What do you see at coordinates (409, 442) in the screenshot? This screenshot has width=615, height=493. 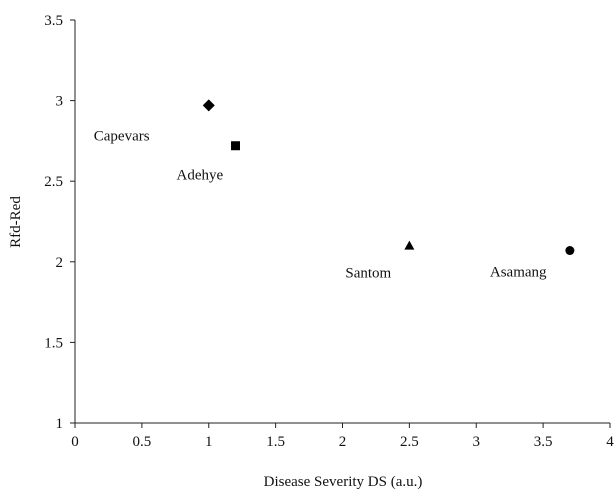 I see `x-tick-label: 2.5` at bounding box center [409, 442].